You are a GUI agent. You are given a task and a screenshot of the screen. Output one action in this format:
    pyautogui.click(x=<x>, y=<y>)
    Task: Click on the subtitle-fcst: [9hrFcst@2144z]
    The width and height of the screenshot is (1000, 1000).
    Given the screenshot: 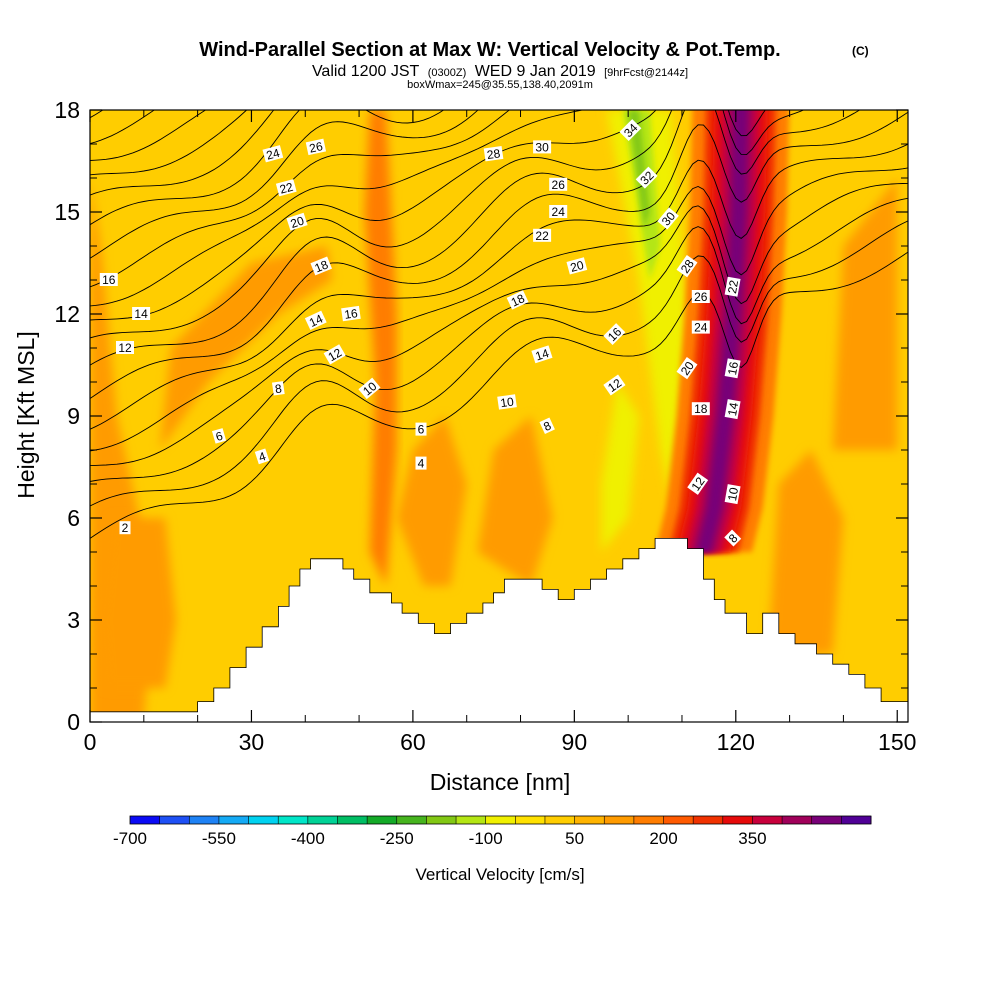 What is the action you would take?
    pyautogui.click(x=646, y=73)
    